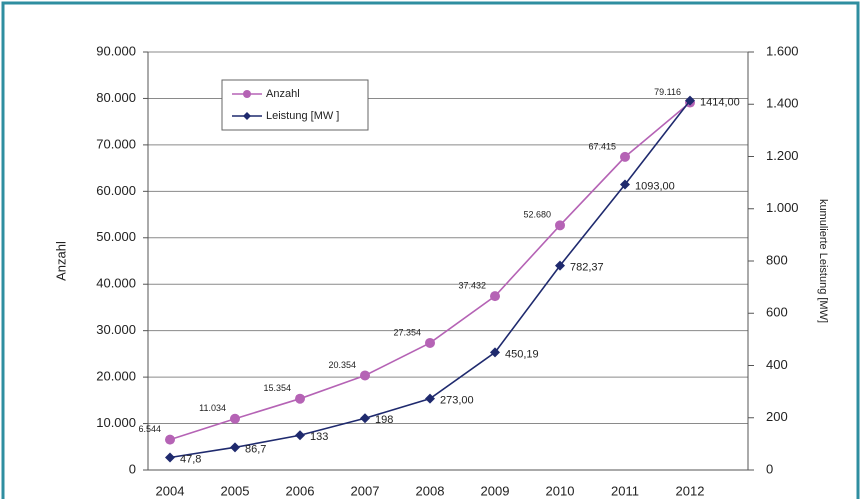 The height and width of the screenshot is (499, 862). I want to click on data-label: 450,19, so click(522, 354).